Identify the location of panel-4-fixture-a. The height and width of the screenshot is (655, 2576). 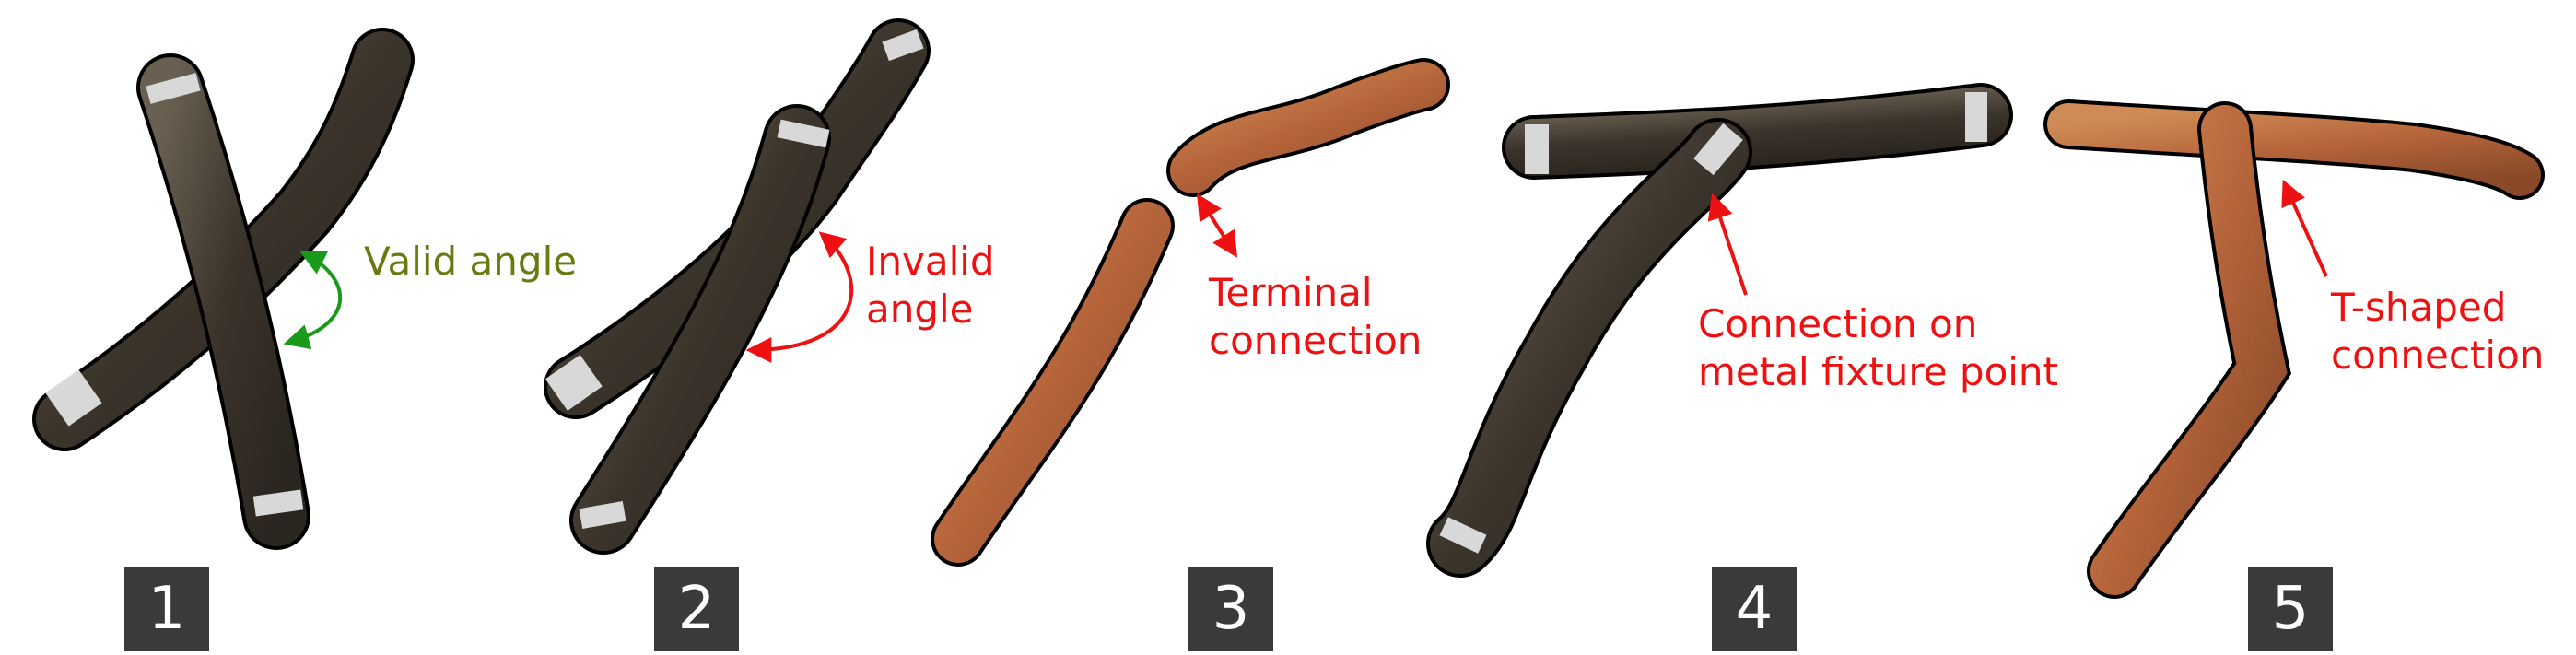
(1537, 149).